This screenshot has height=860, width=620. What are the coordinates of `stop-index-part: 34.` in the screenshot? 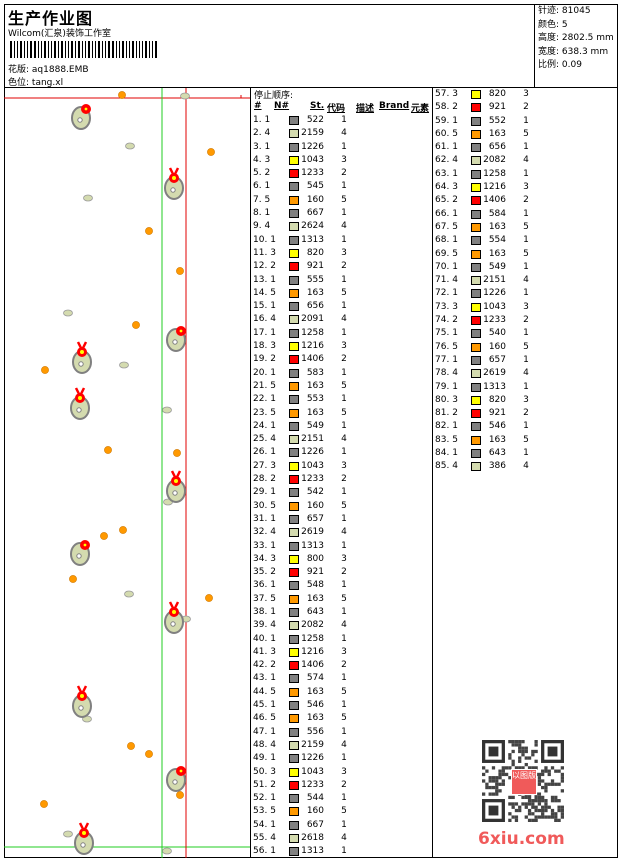 It's located at (260, 558).